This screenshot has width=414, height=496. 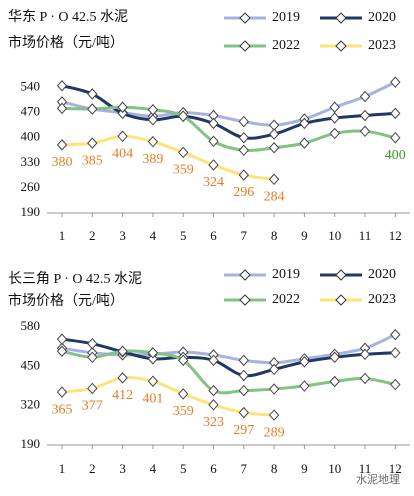 What do you see at coordinates (152, 398) in the screenshot?
I see `data-label: 401` at bounding box center [152, 398].